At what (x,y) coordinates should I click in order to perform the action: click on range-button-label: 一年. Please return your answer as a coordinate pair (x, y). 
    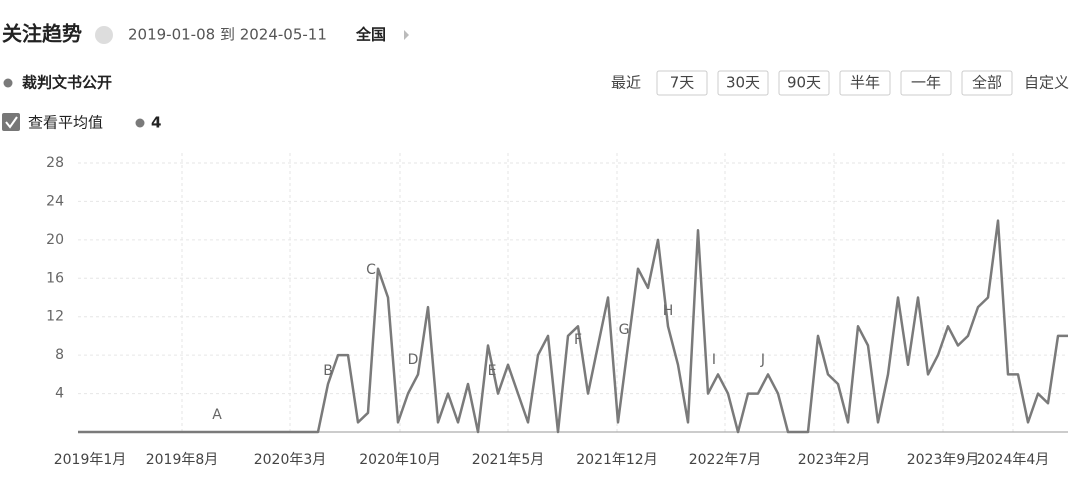
    Looking at the image, I should click on (926, 83).